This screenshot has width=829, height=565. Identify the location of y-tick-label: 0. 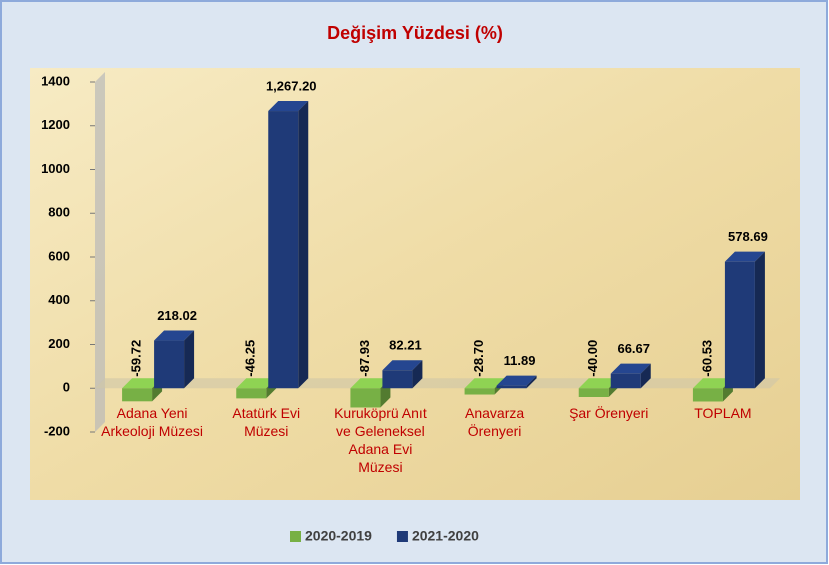
(66, 387).